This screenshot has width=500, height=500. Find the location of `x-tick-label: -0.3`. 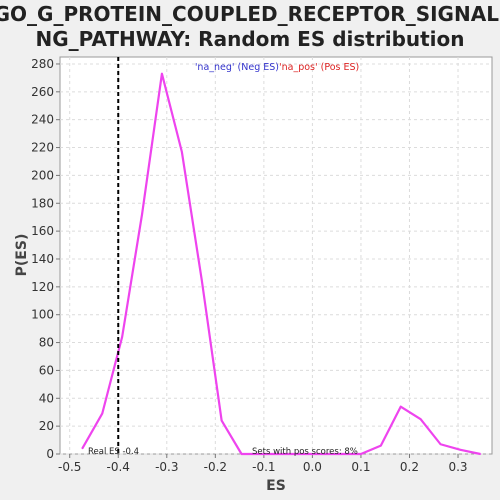

x-tick-label: -0.3 is located at coordinates (166, 467).